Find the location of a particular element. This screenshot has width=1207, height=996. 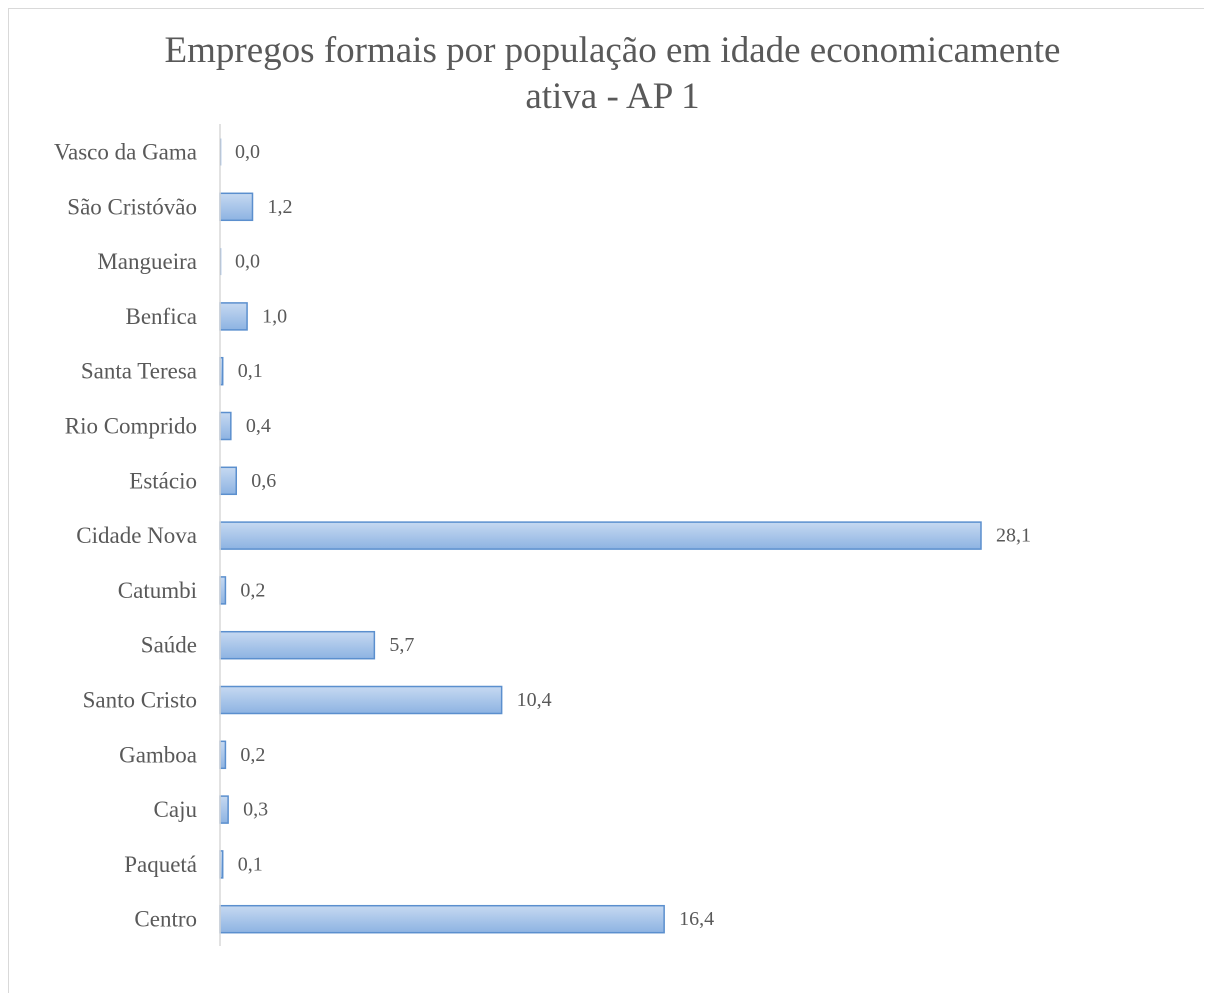

value-label-mangueira: 0,0 is located at coordinates (247, 262).